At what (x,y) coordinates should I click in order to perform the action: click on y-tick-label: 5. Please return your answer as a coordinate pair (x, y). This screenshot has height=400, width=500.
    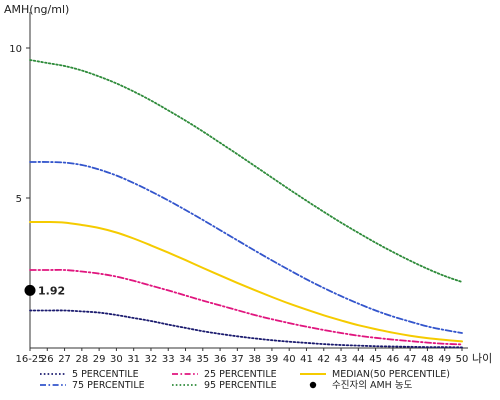
    Looking at the image, I should click on (19, 199).